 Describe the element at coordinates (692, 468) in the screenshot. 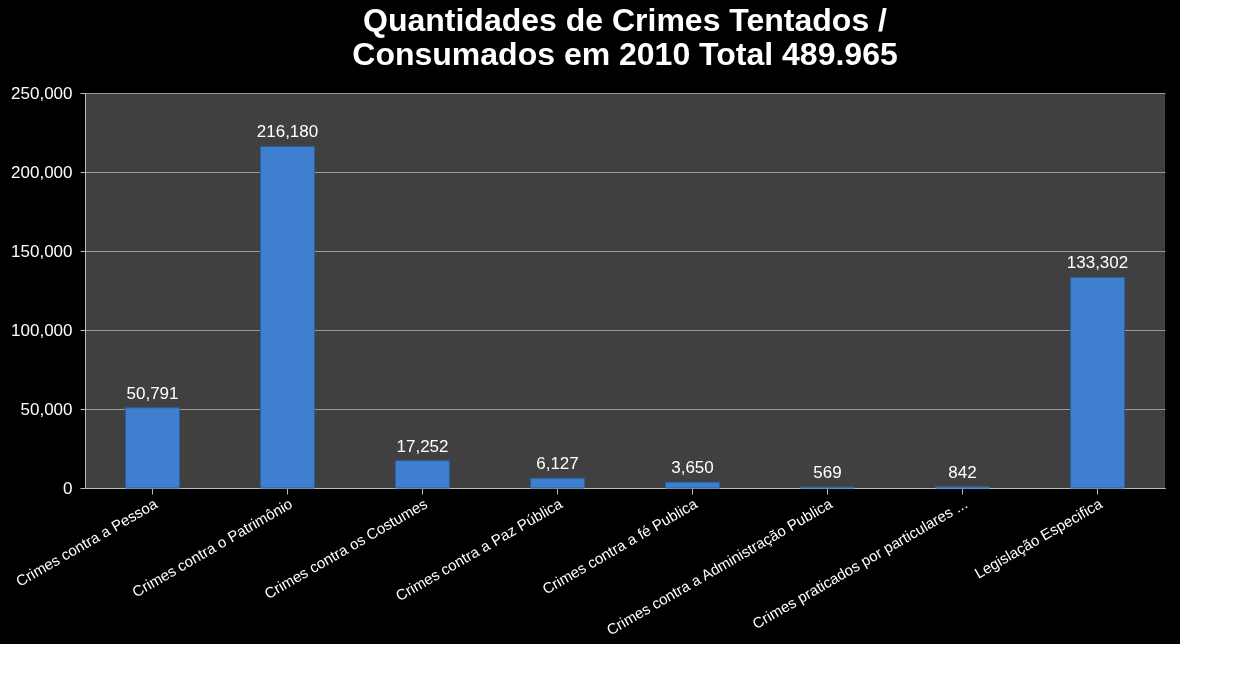

I see `data-label: 3,650` at that location.